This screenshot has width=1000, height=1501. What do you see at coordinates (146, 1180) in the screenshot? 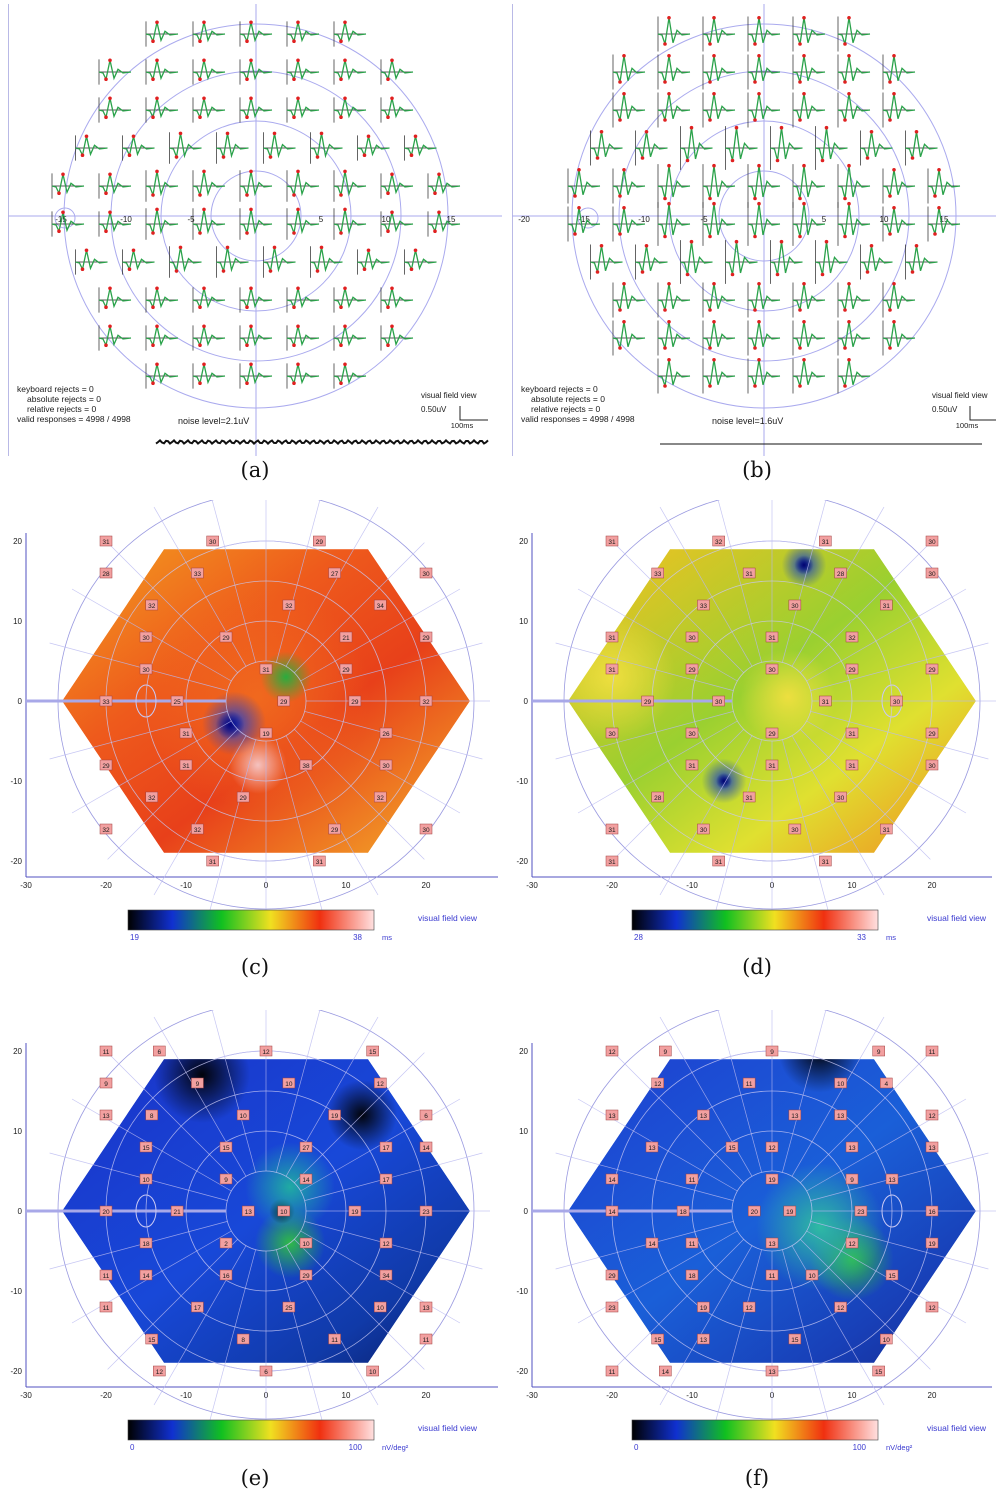
I see `cell-value-text: 10` at bounding box center [146, 1180].